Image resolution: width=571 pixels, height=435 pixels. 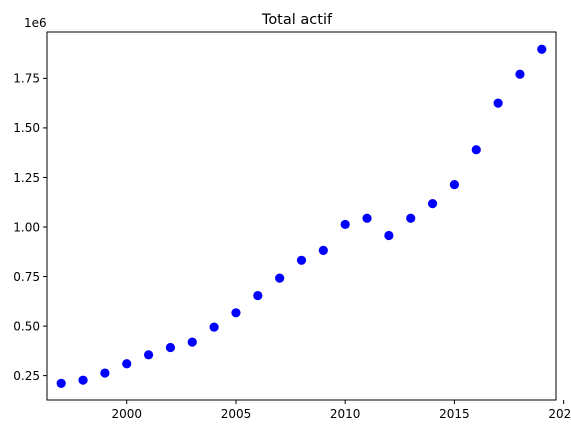 What do you see at coordinates (297, 20) in the screenshot?
I see `chart-title: Total actif` at bounding box center [297, 20].